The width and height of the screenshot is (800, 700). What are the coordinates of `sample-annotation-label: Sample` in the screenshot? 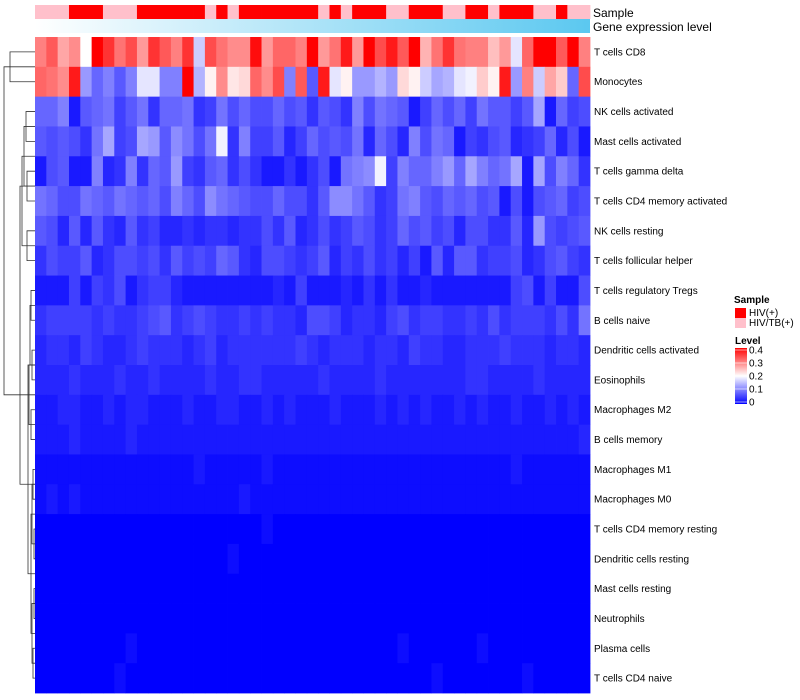 It's located at (613, 13).